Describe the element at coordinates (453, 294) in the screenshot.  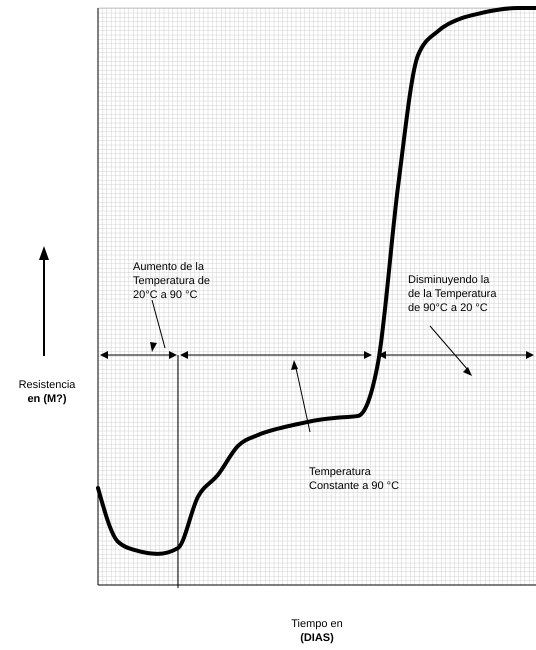
I see `annotation: Disminuyendo la de la Temperatura de 90°C a 20 °C` at that location.